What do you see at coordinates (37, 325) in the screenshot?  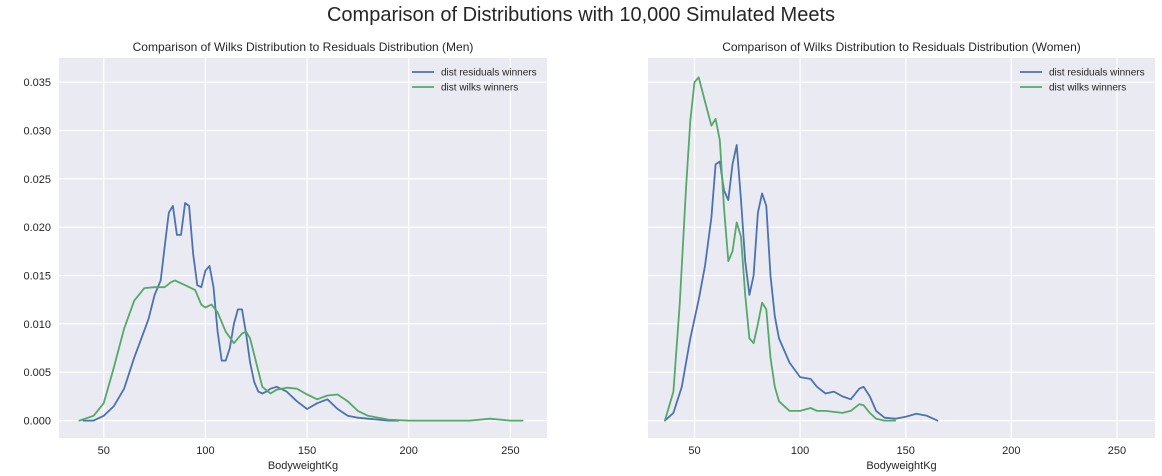 I see `y-tick-label: 0.010` at bounding box center [37, 325].